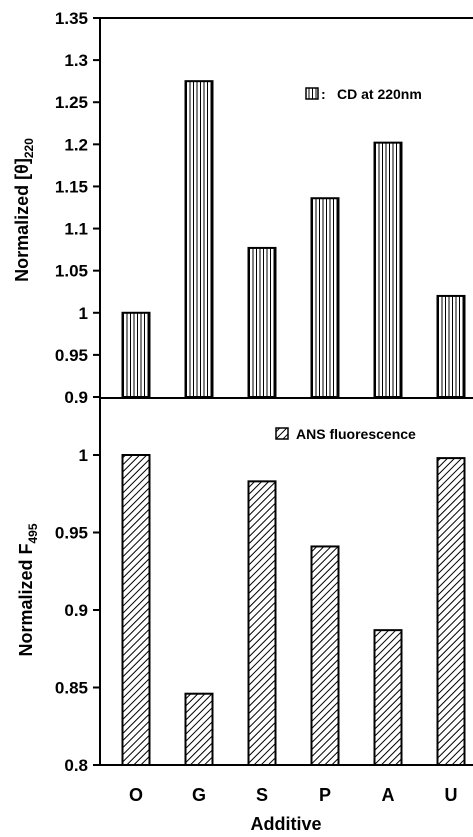 This screenshot has width=473, height=837. I want to click on cd-y-tick-label: 1, so click(83, 313).